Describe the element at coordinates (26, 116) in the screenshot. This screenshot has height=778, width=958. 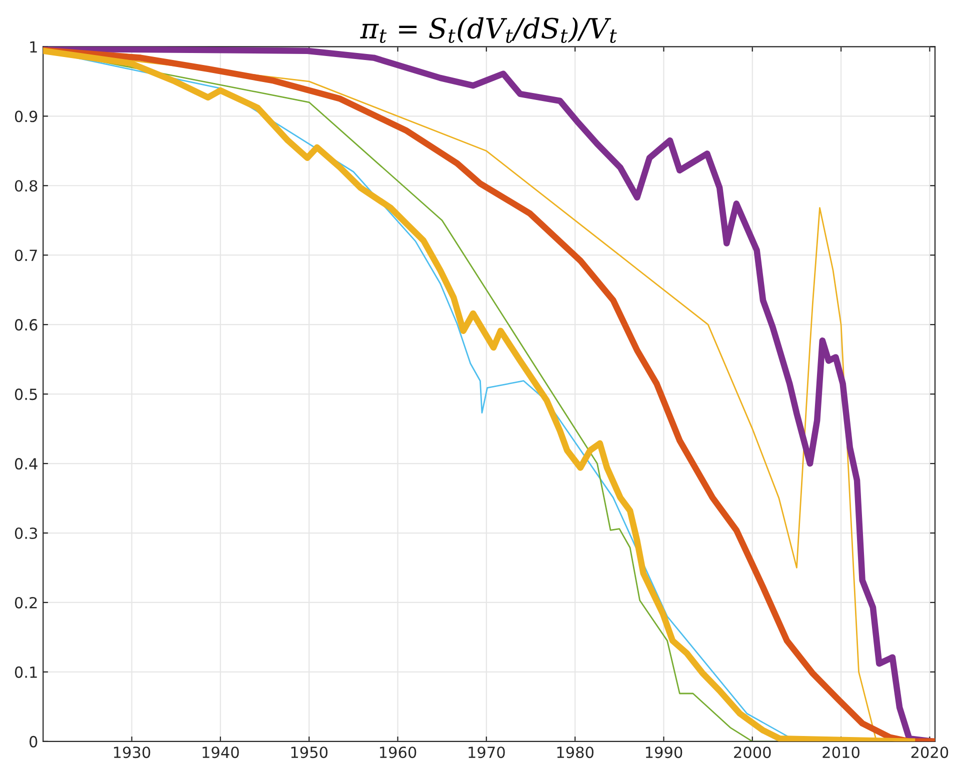
I see `y-tick-label: 0.9` at that location.